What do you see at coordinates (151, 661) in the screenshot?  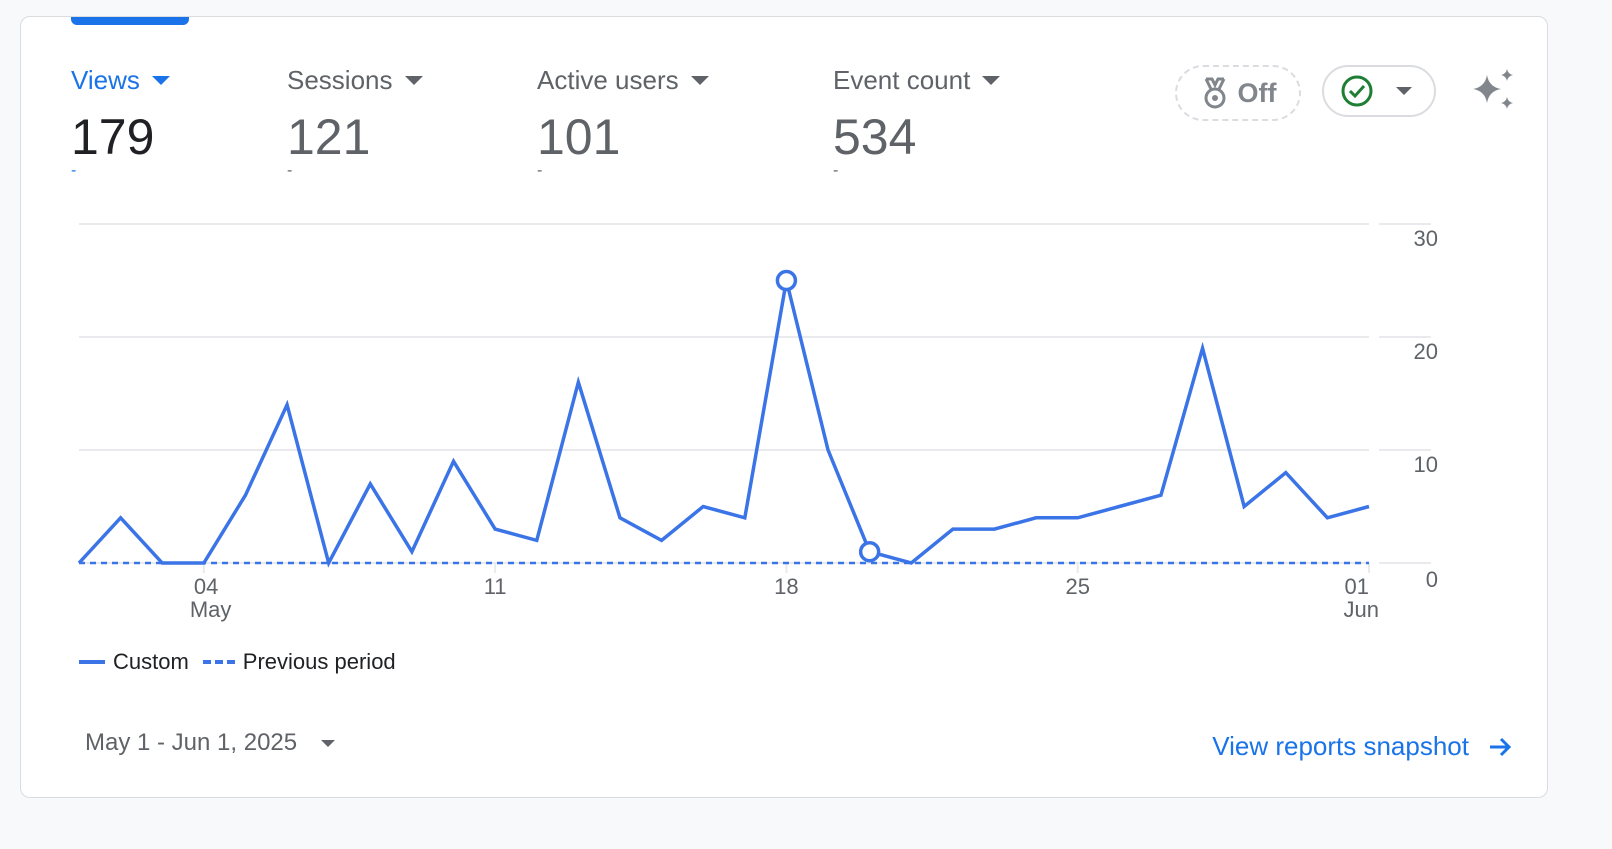 I see `legend-current: Custom` at bounding box center [151, 661].